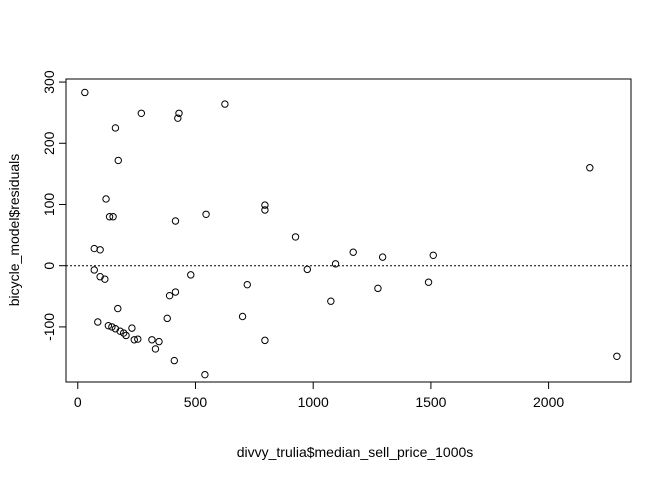 The height and width of the screenshot is (480, 672). Describe the element at coordinates (49, 266) in the screenshot. I see `y-tick-label: 0` at that location.